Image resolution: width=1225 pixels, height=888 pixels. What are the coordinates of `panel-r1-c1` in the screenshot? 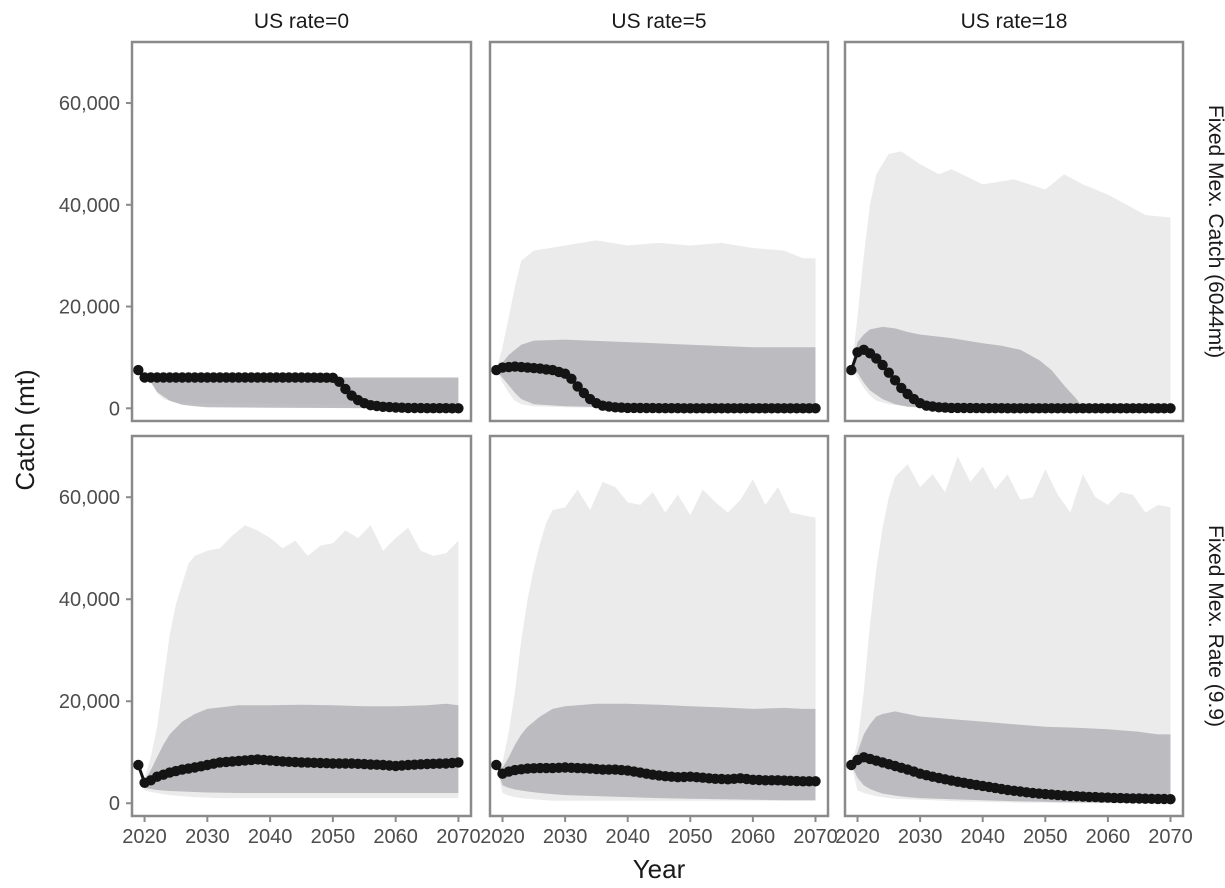 It's located at (659, 626).